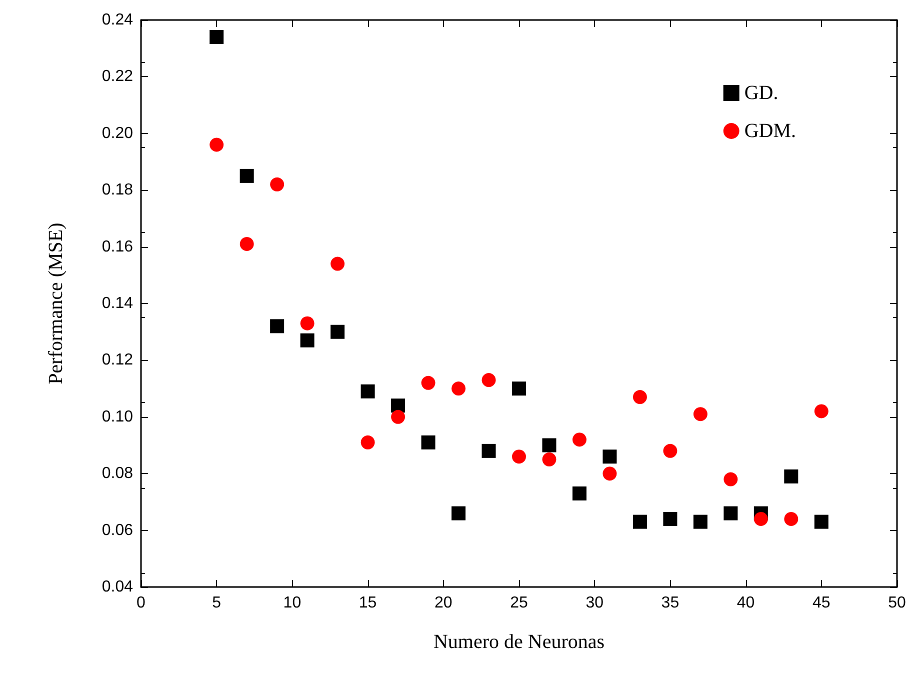 This screenshot has height=682, width=919. I want to click on y-tick-label: 0.06, so click(118, 530).